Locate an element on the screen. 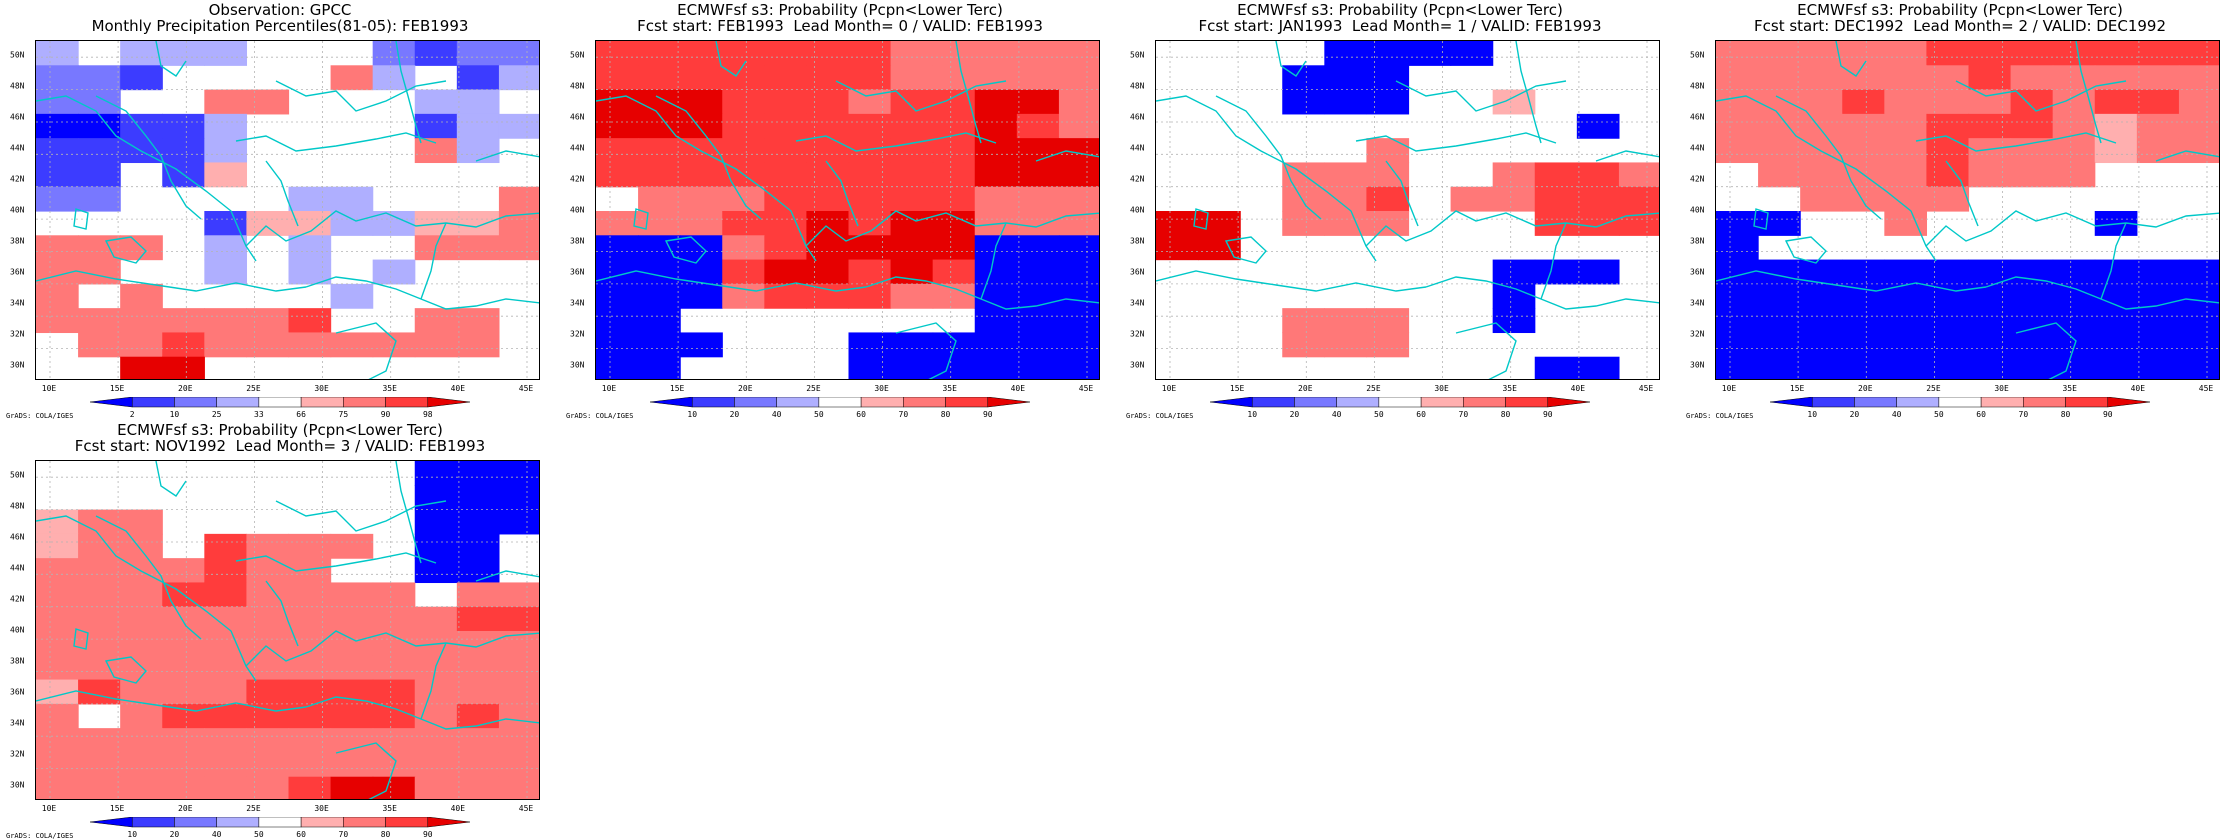 This screenshot has width=2240, height=840. colorbar-label: 40 is located at coordinates (216, 834).